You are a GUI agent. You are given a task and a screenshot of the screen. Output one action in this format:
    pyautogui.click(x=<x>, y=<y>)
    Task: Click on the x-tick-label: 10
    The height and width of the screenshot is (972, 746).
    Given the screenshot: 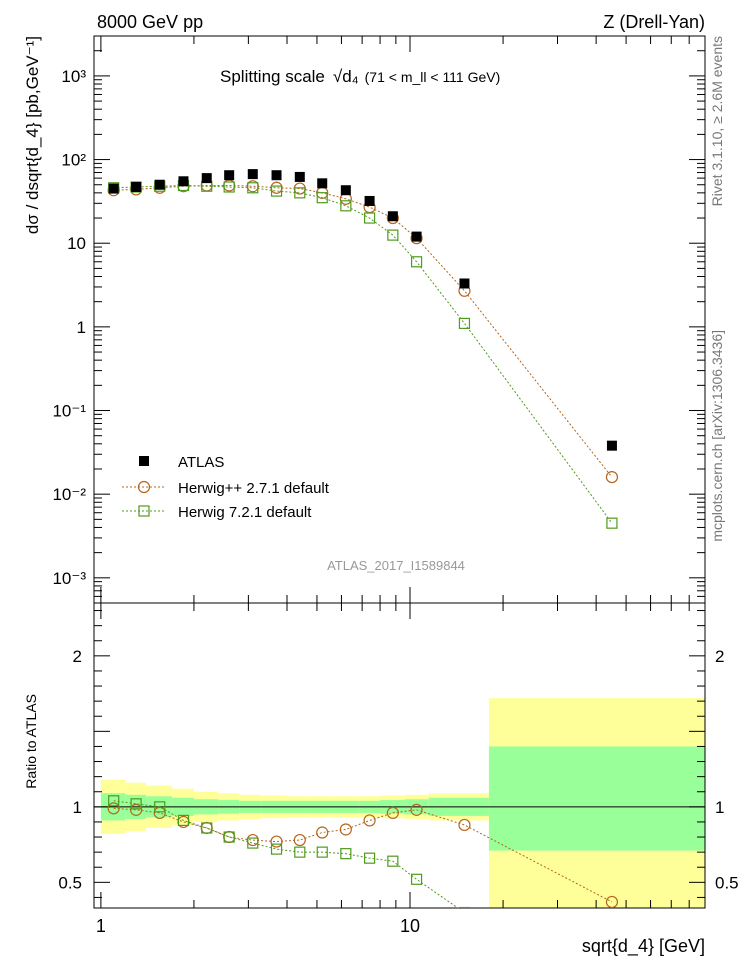 What is the action you would take?
    pyautogui.click(x=410, y=926)
    